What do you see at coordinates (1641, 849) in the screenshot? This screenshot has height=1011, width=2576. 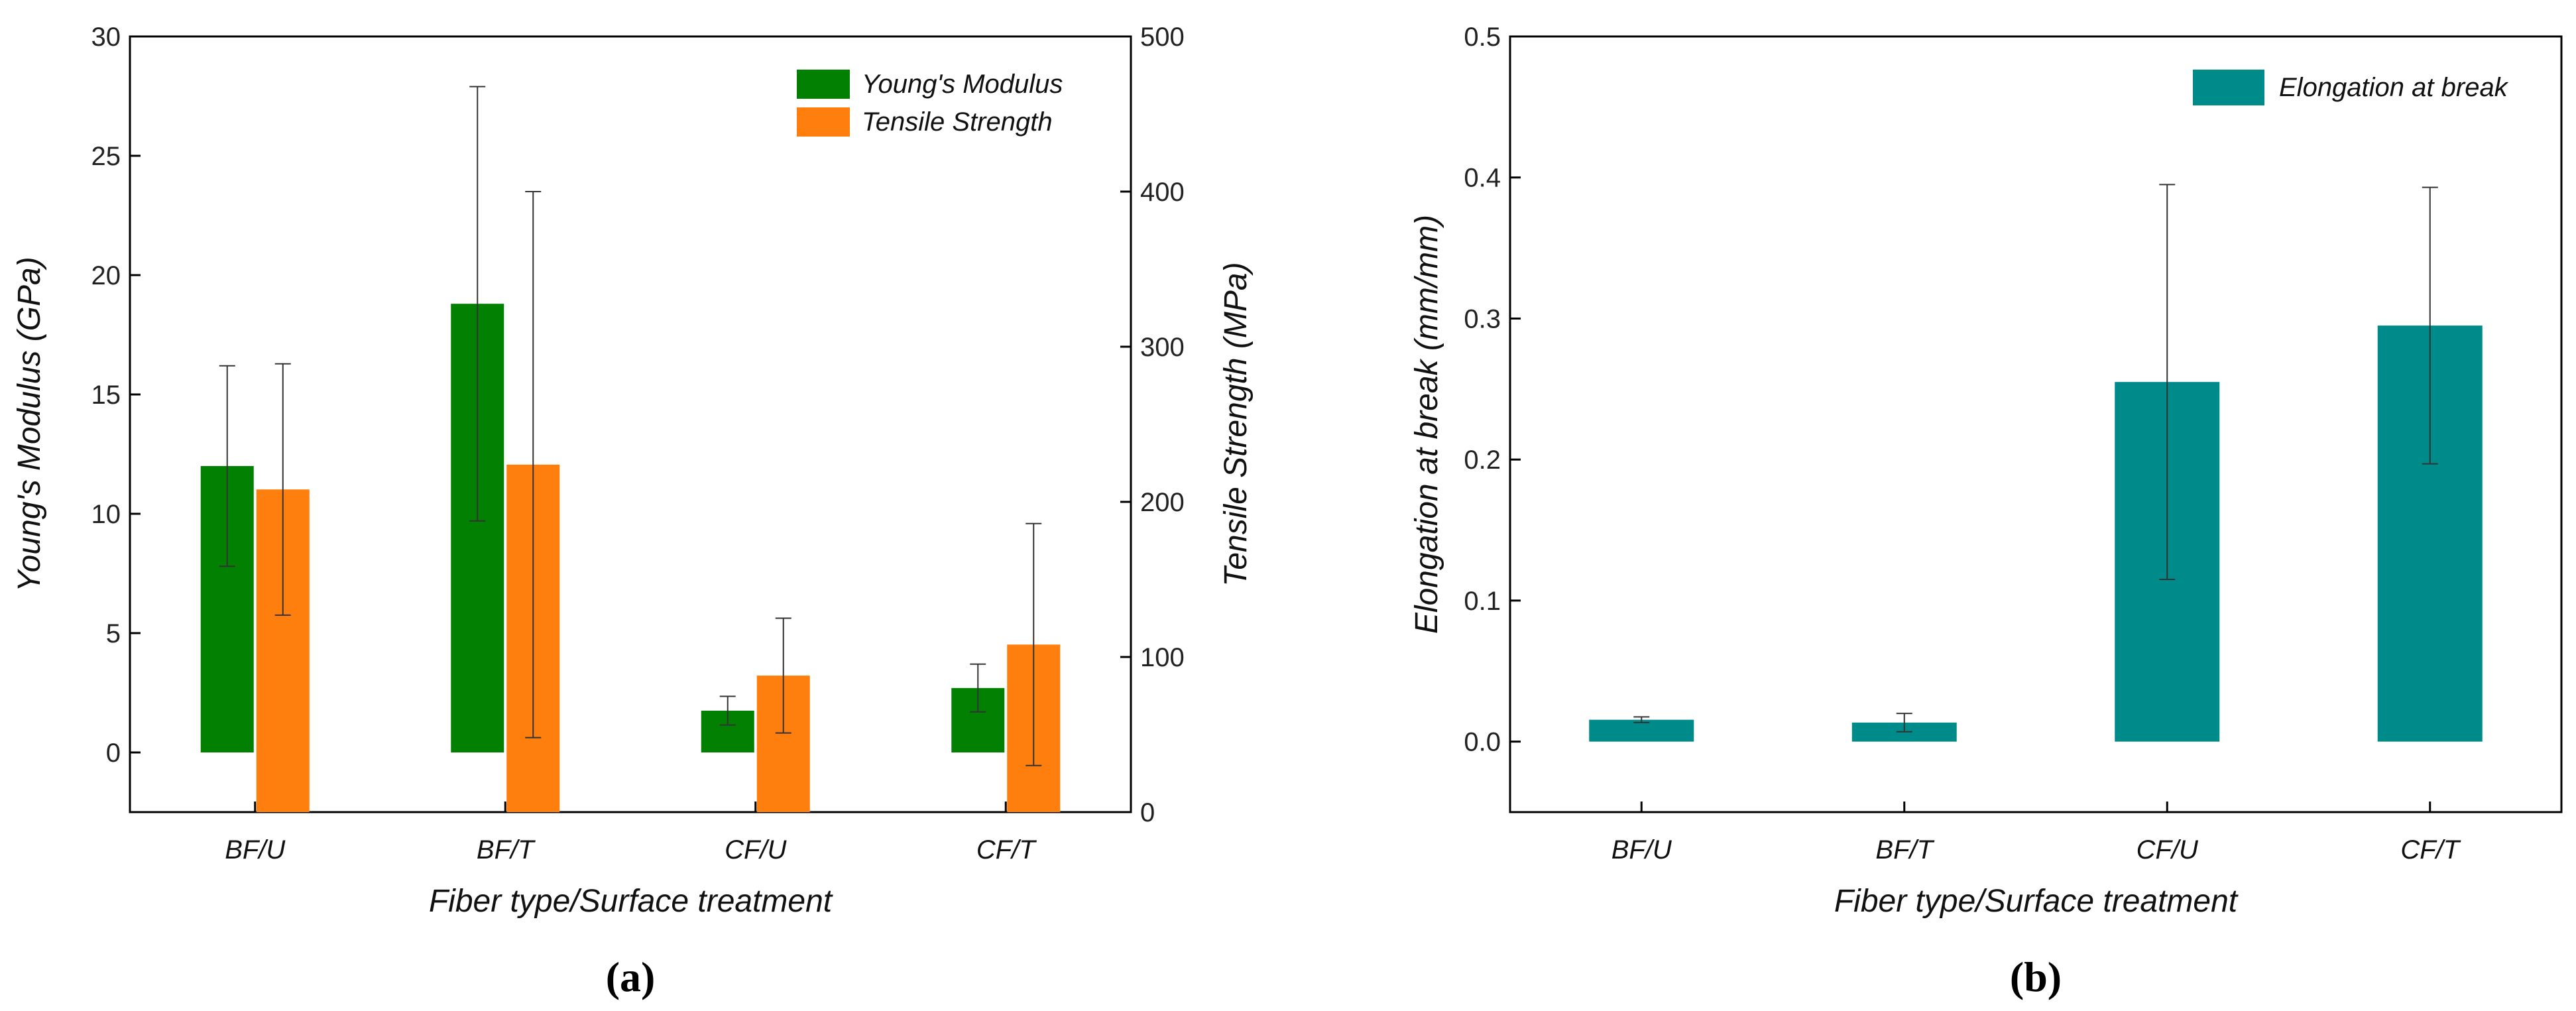 I see `panel-b-xtick-label-bf-u: BF/U` at bounding box center [1641, 849].